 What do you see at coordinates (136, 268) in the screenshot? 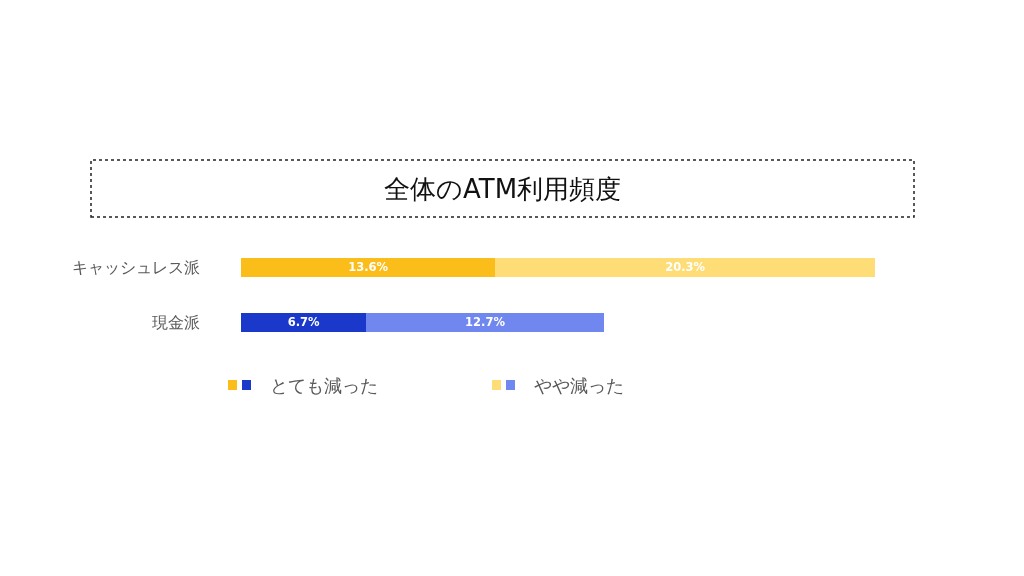
I see `y-tick-label: キャッシュレス派` at bounding box center [136, 268].